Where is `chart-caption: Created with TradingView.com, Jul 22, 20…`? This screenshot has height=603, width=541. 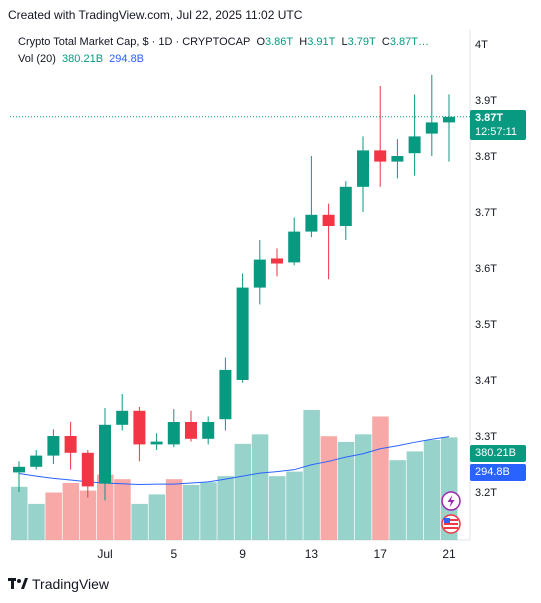
chart-caption: Created with TradingView.com, Jul 22, 20… is located at coordinates (155, 15).